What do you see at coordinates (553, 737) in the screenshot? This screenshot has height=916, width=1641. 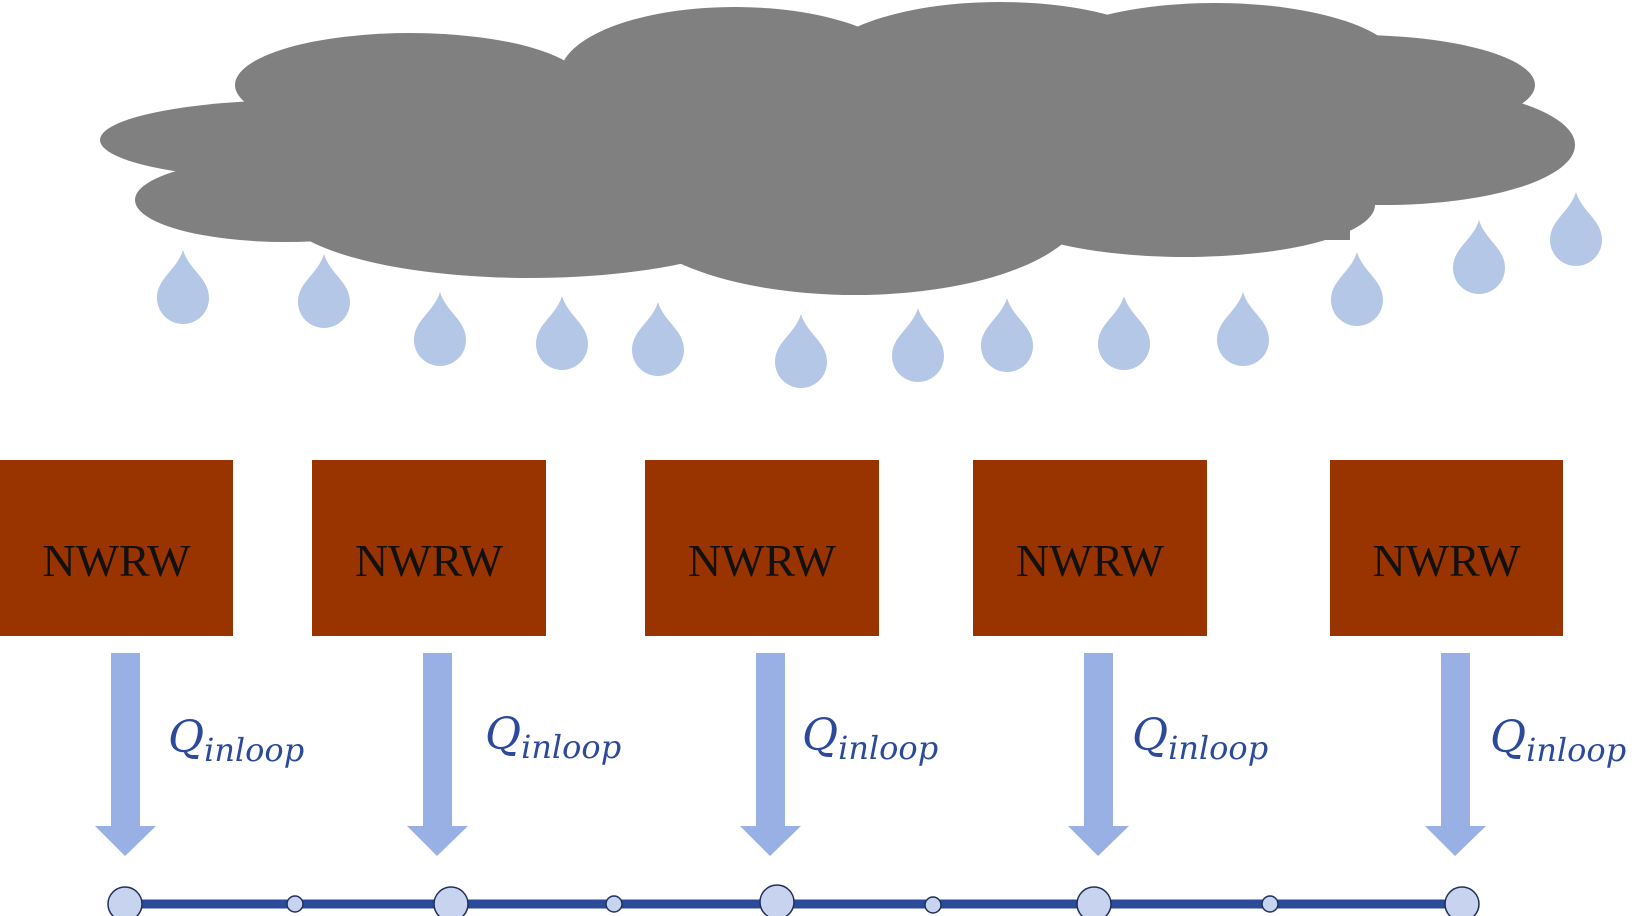 I see `inflow-label-2: Qinloop` at bounding box center [553, 737].